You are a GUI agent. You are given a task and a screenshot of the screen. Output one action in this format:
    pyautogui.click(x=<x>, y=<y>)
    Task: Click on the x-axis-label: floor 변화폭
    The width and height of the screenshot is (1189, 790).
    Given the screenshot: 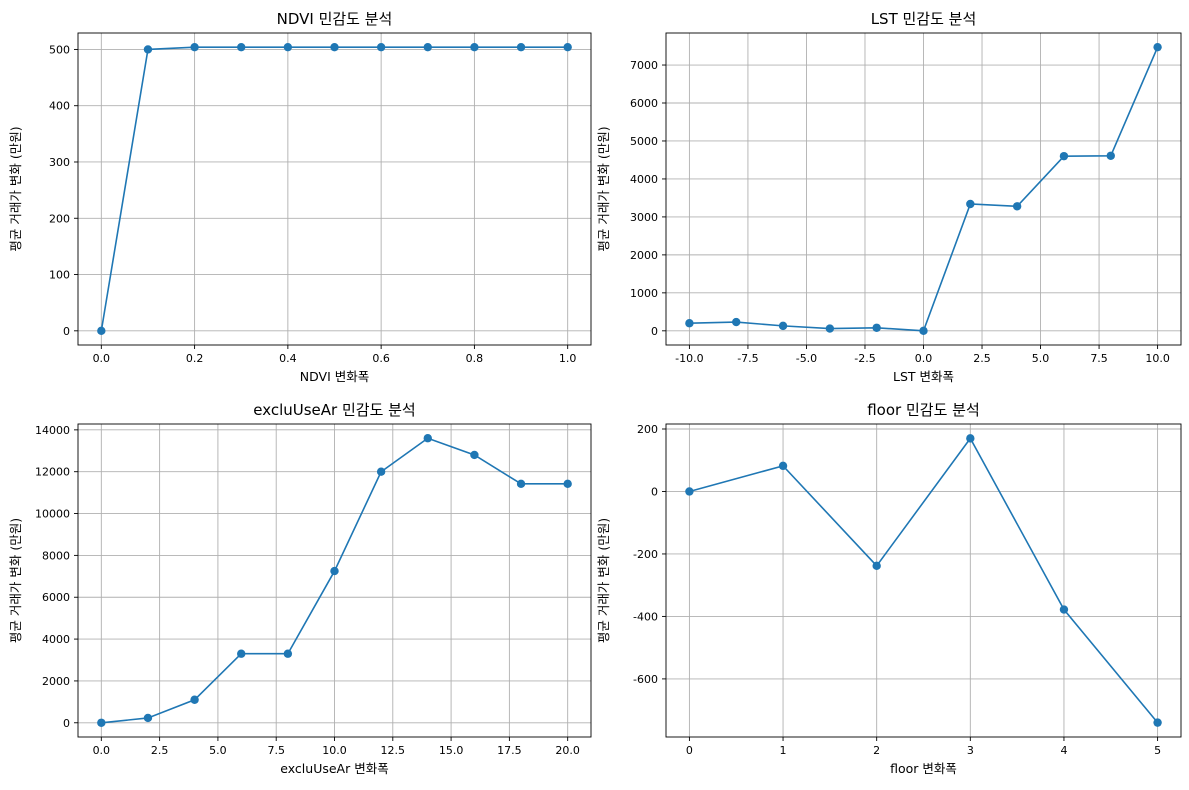 What is the action you would take?
    pyautogui.click(x=923, y=768)
    